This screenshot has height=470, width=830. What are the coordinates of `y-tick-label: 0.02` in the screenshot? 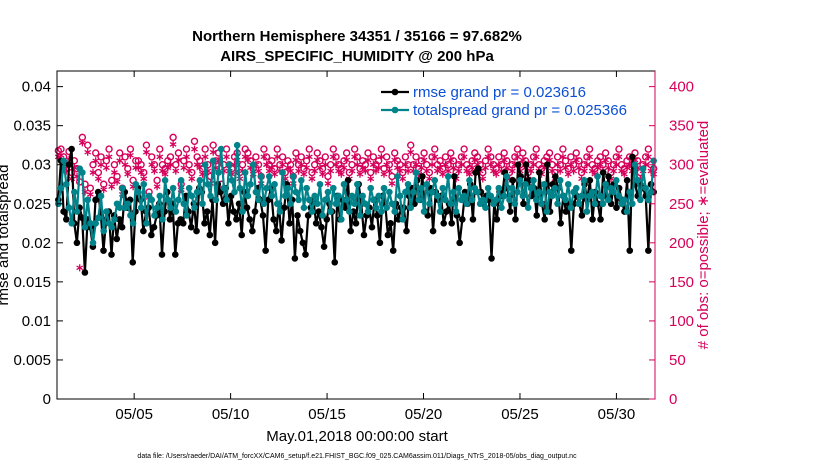 It's located at (36, 243).